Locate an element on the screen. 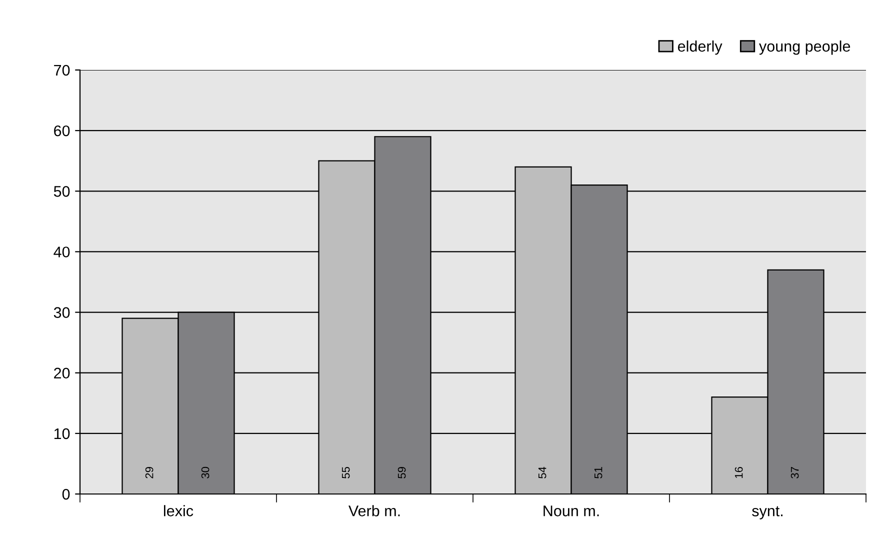  data-label: 59 is located at coordinates (402, 472).